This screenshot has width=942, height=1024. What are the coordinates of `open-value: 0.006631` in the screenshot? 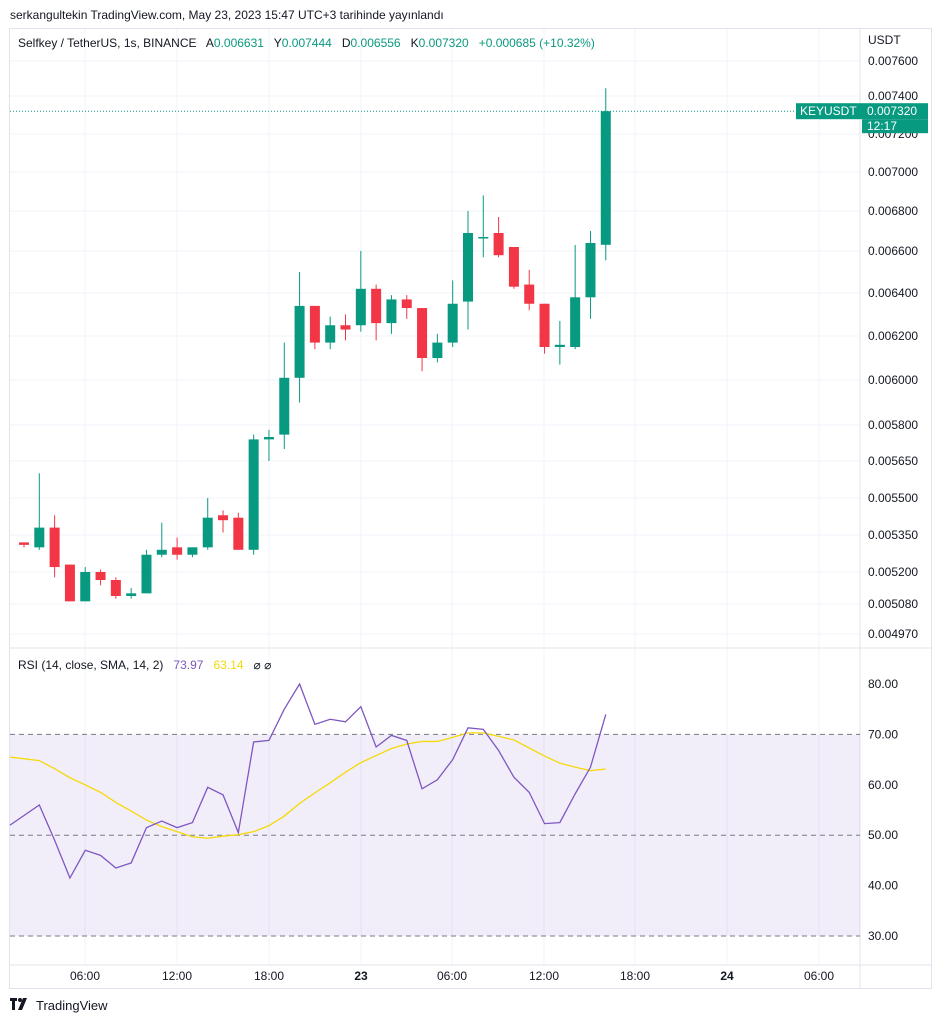 It's located at (238, 43).